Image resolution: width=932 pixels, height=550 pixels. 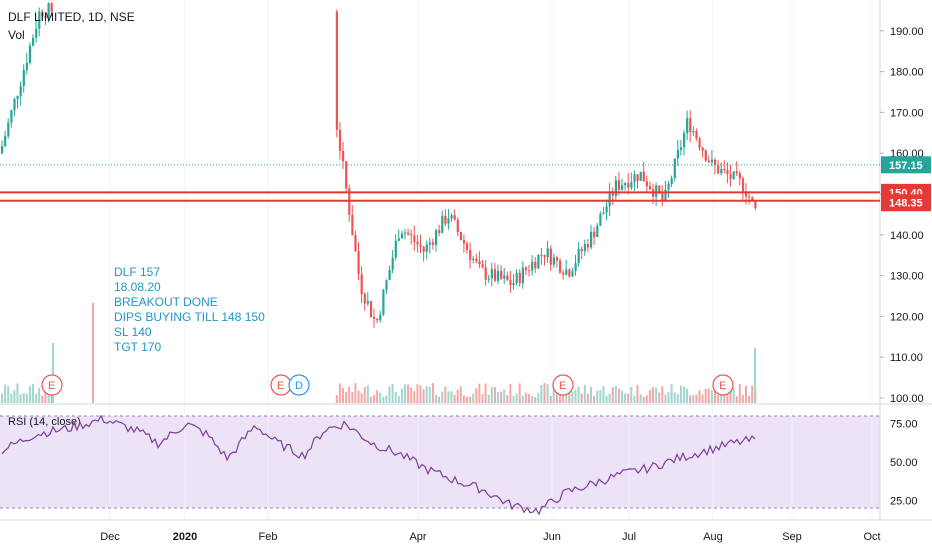 I want to click on time-tick-label: Feb, so click(x=268, y=537).